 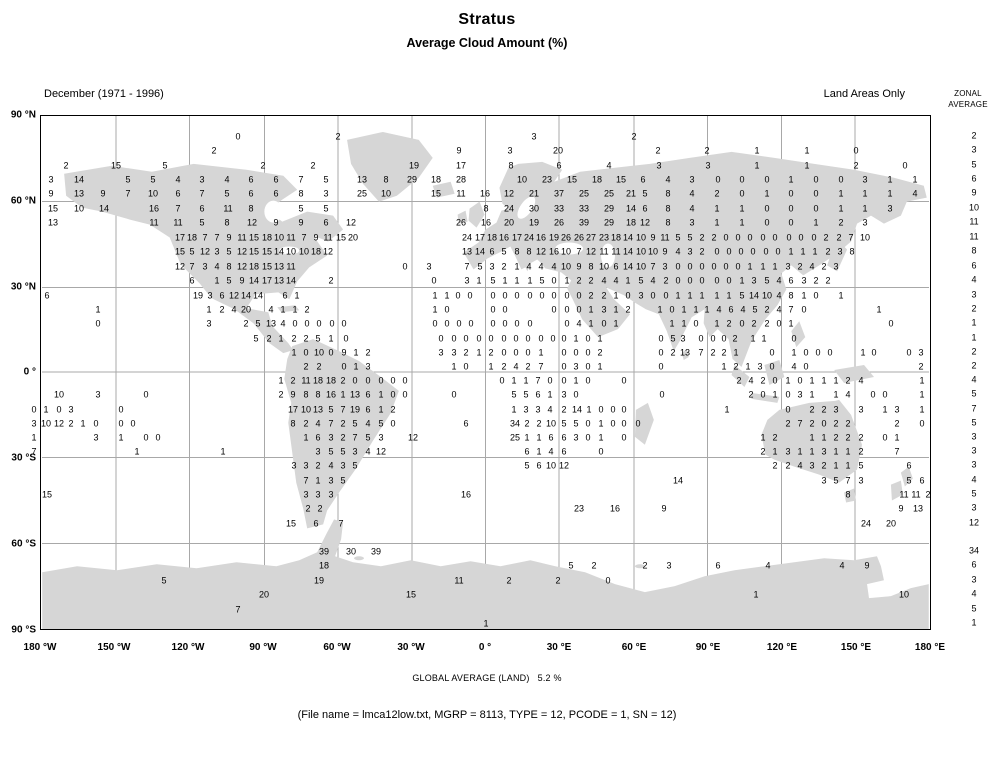 What do you see at coordinates (509, 222) in the screenshot?
I see `data-value: 20` at bounding box center [509, 222].